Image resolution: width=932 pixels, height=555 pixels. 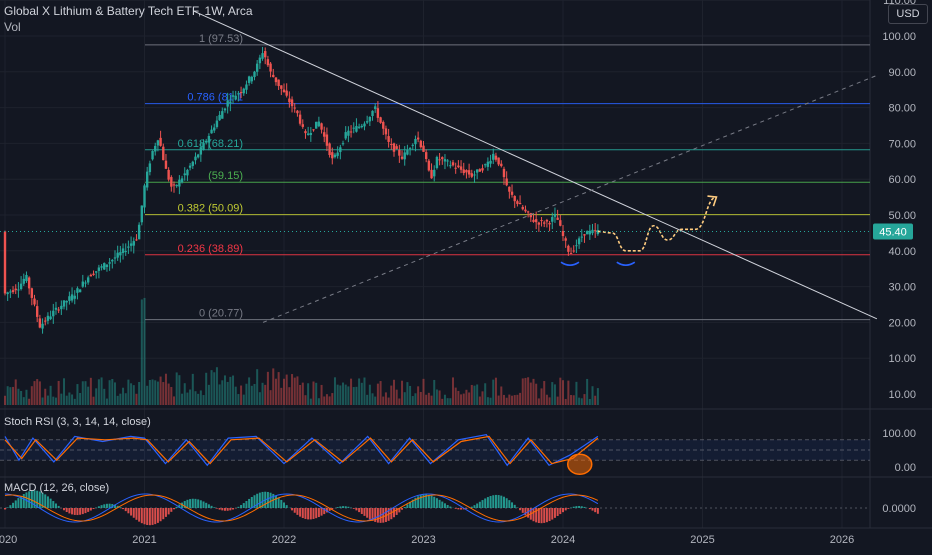 I want to click on price-axis-label: 70.00, so click(x=902, y=144).